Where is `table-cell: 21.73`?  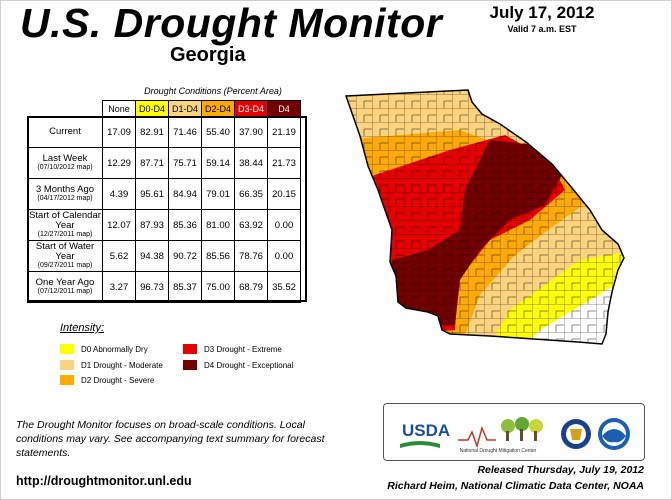
table-cell: 21.73 is located at coordinates (284, 163).